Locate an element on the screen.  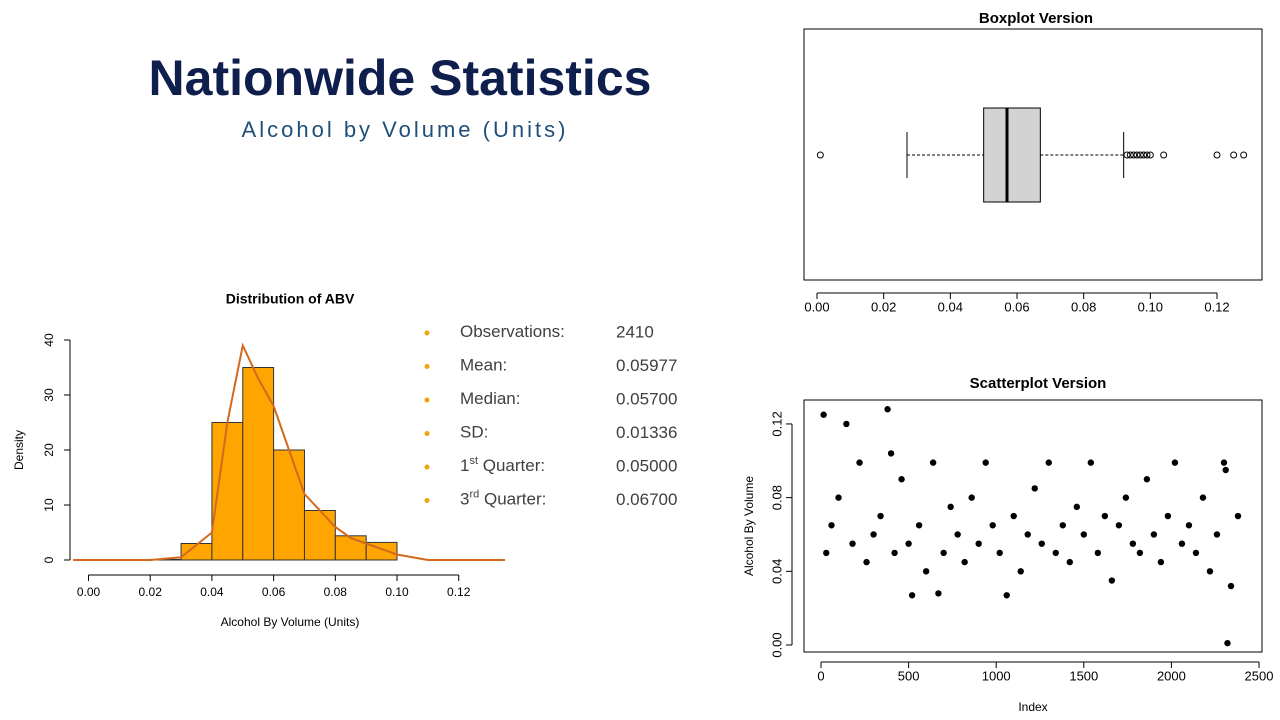
x-tick-label: 0.04 is located at coordinates (212, 592).